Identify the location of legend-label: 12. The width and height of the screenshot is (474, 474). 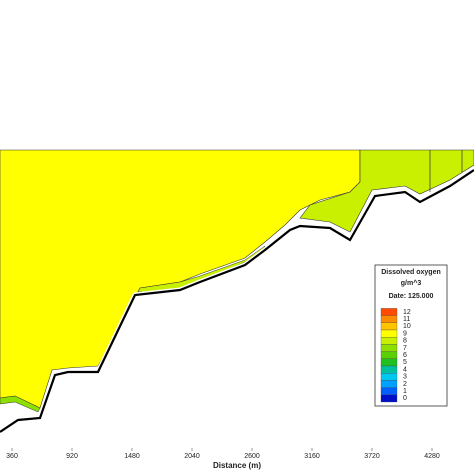
(407, 312).